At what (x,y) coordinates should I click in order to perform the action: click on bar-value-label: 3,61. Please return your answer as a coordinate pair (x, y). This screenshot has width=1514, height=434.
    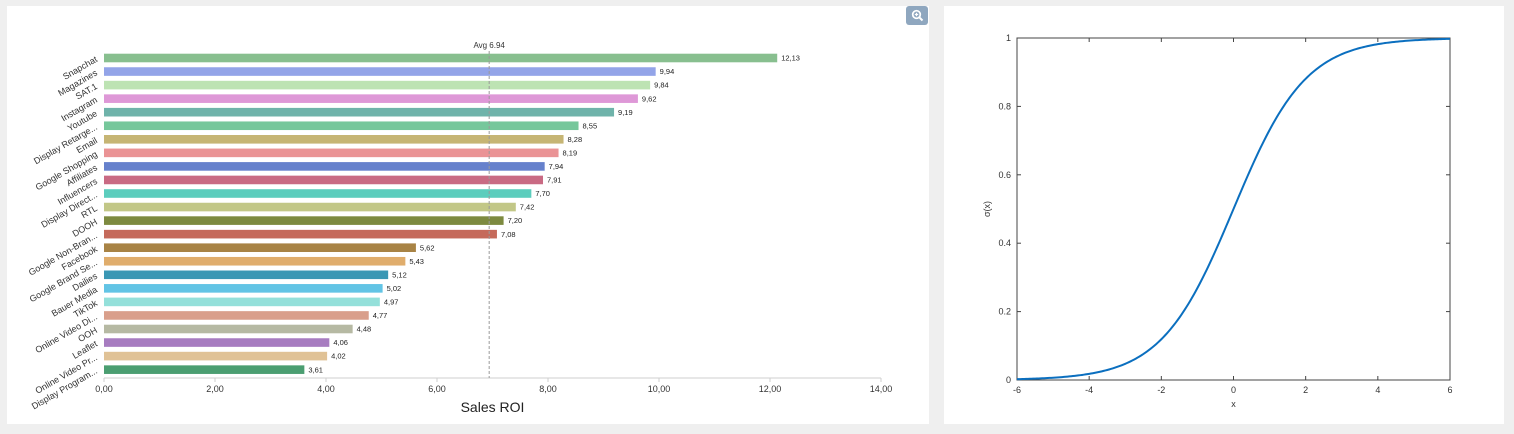
    Looking at the image, I should click on (315, 369).